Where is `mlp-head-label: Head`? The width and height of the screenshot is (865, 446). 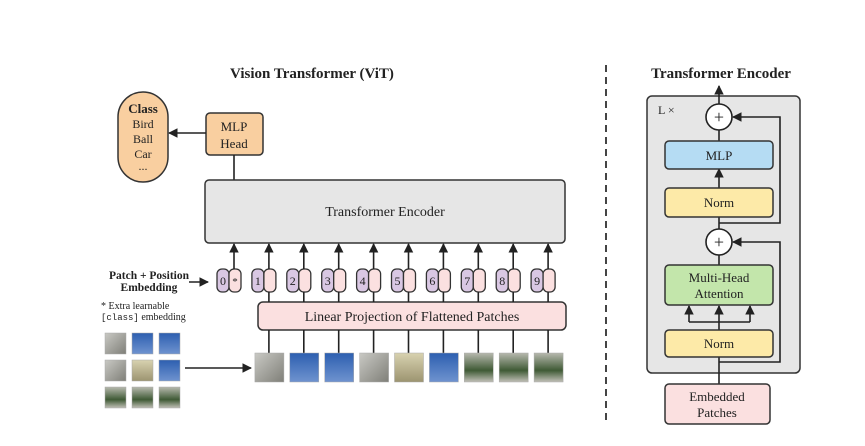 mlp-head-label: Head is located at coordinates (234, 143).